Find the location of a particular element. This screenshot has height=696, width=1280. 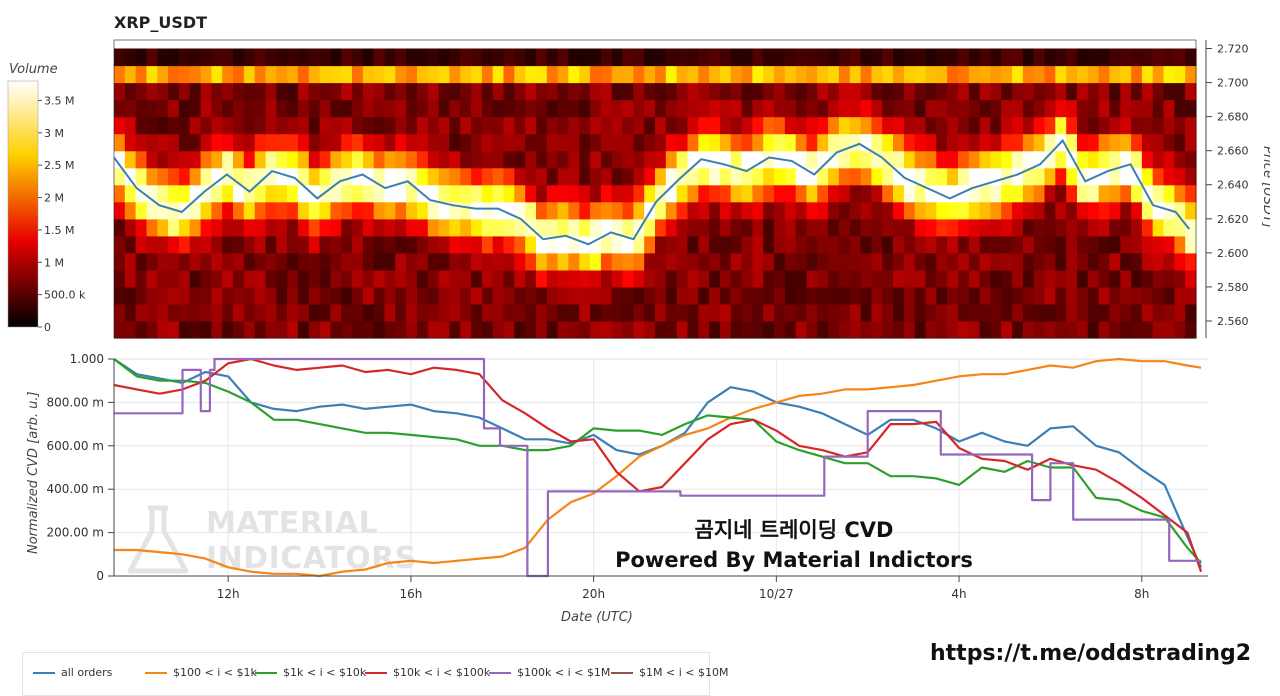

cvd-y-axis-label: Normalized CVD [arb. u.] is located at coordinates (33, 472).